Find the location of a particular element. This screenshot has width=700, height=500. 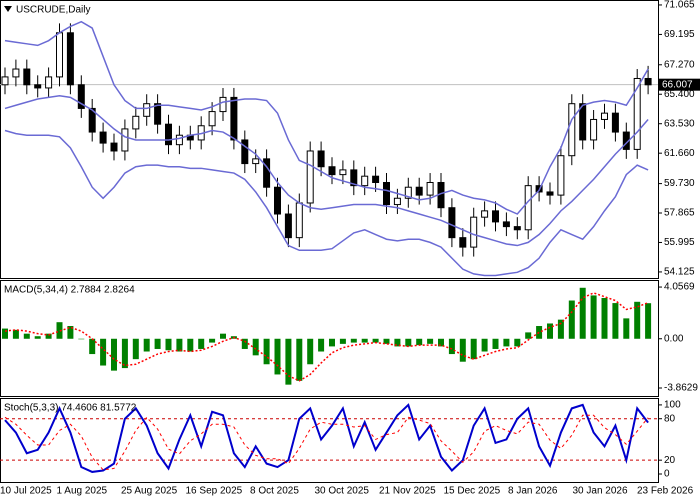

y-tick-label: 54.125 is located at coordinates (679, 272).